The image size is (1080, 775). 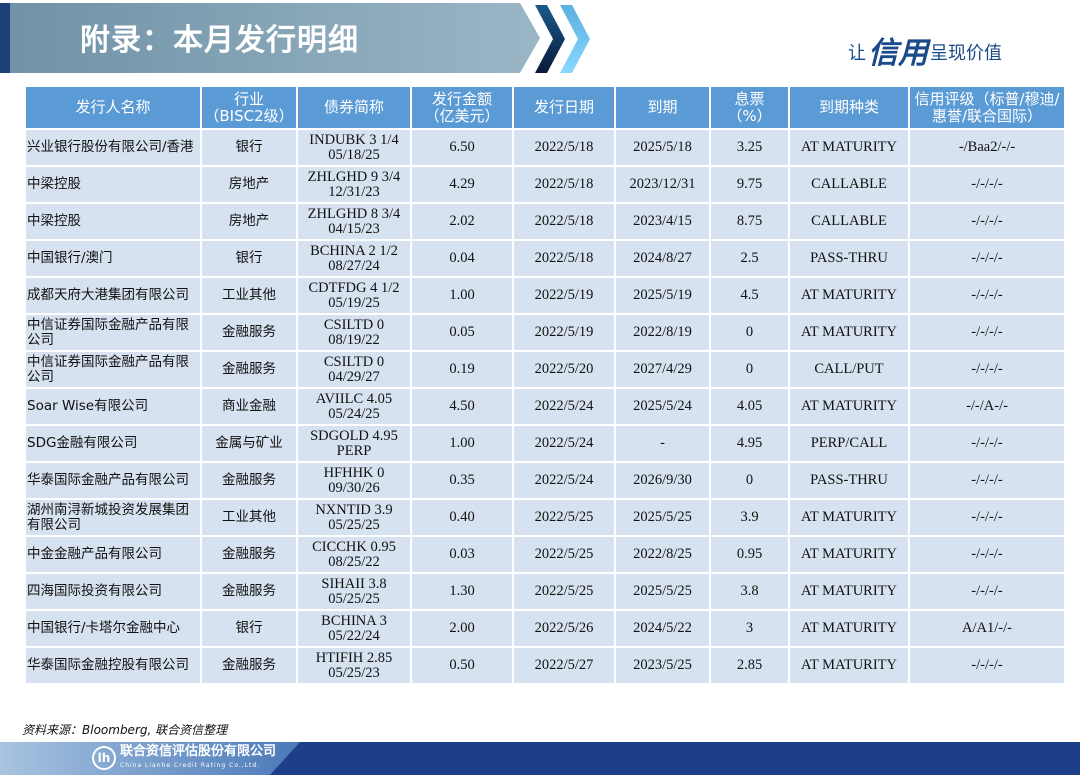 I want to click on table-cell: 2.85, so click(x=749, y=665).